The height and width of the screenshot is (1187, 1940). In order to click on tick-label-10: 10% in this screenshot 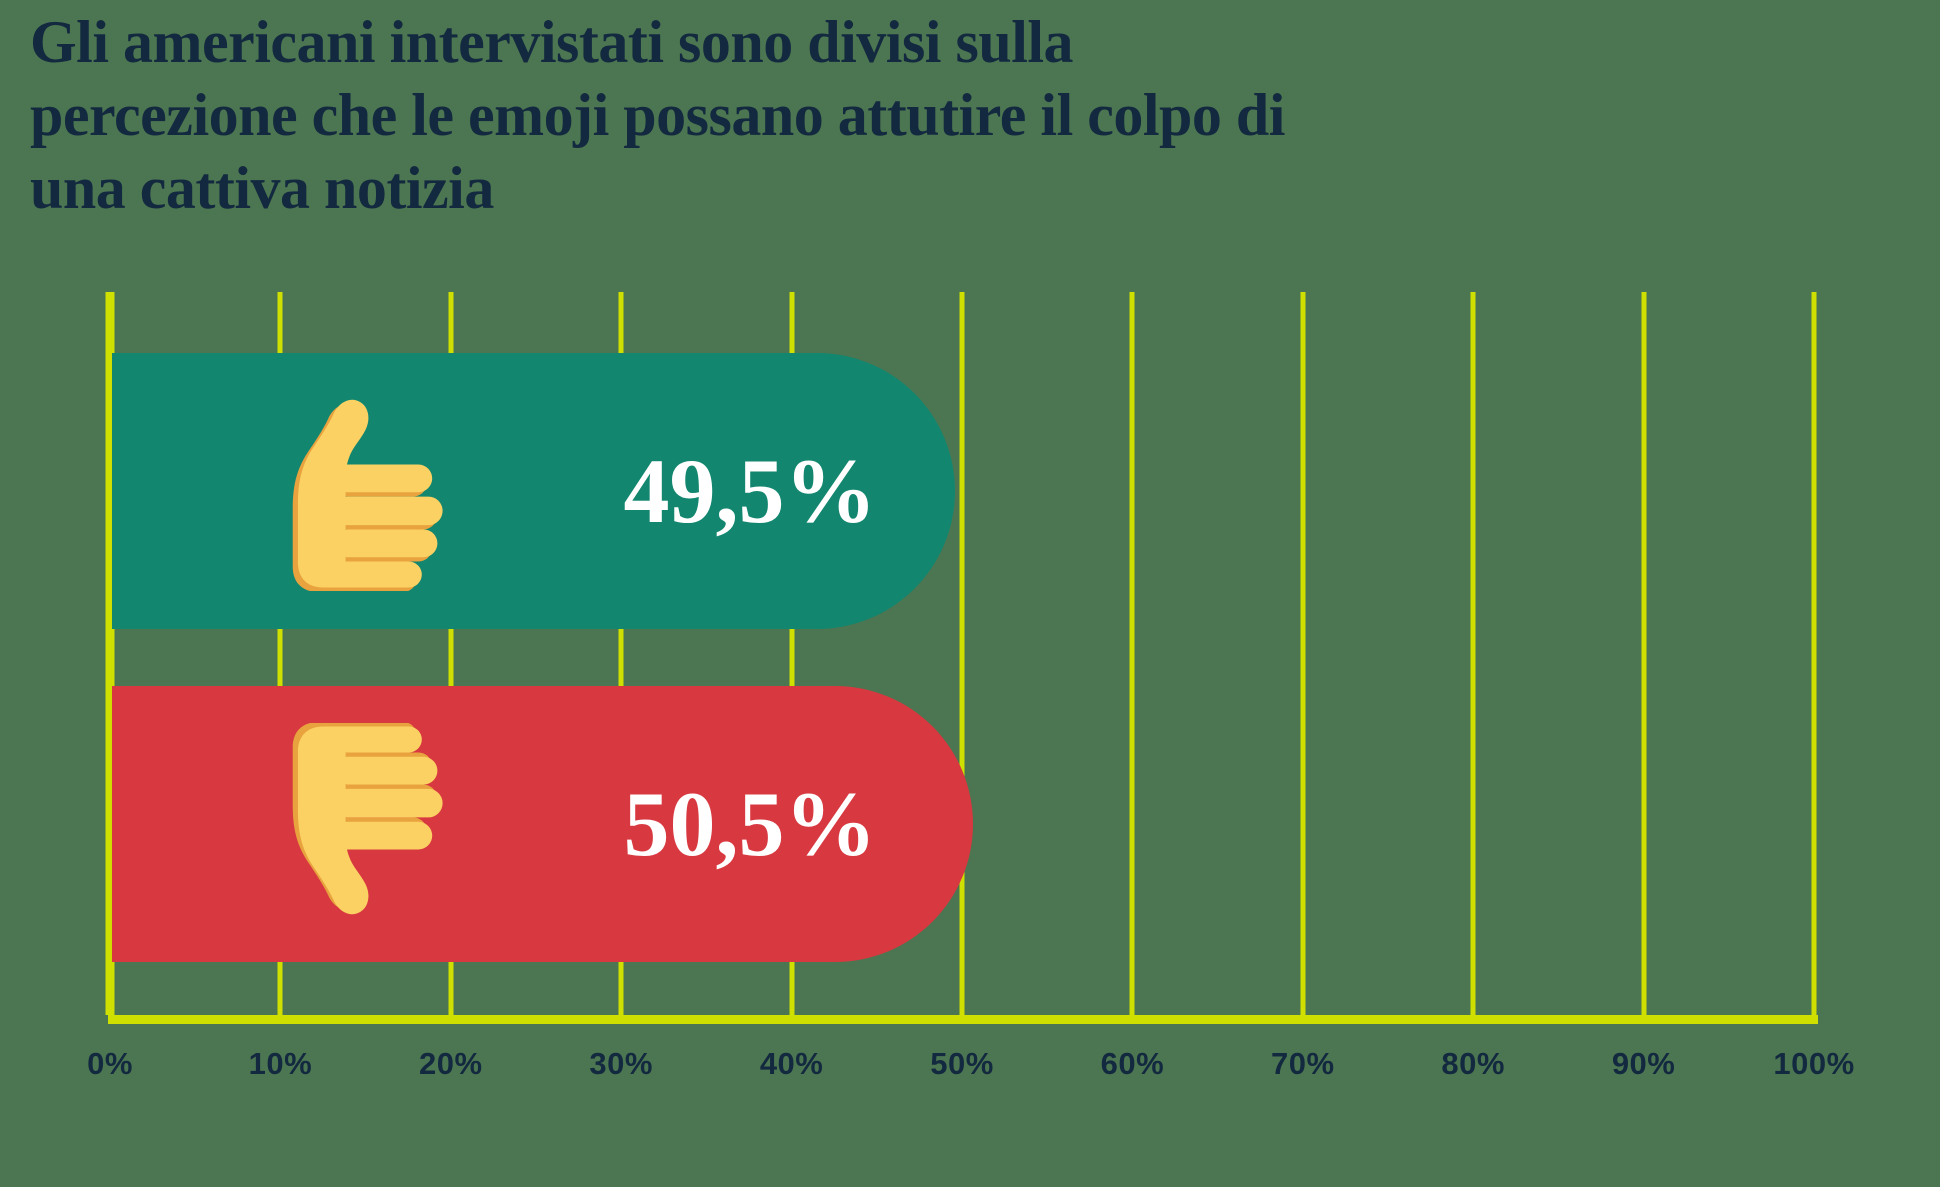, I will do `click(280, 1063)`.